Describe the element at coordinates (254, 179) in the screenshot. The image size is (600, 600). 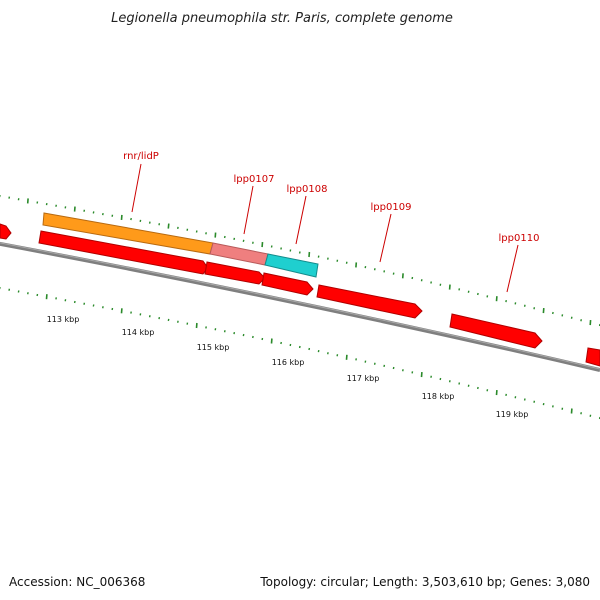
I see `gene-label-lpp0107: lpp0107` at that location.